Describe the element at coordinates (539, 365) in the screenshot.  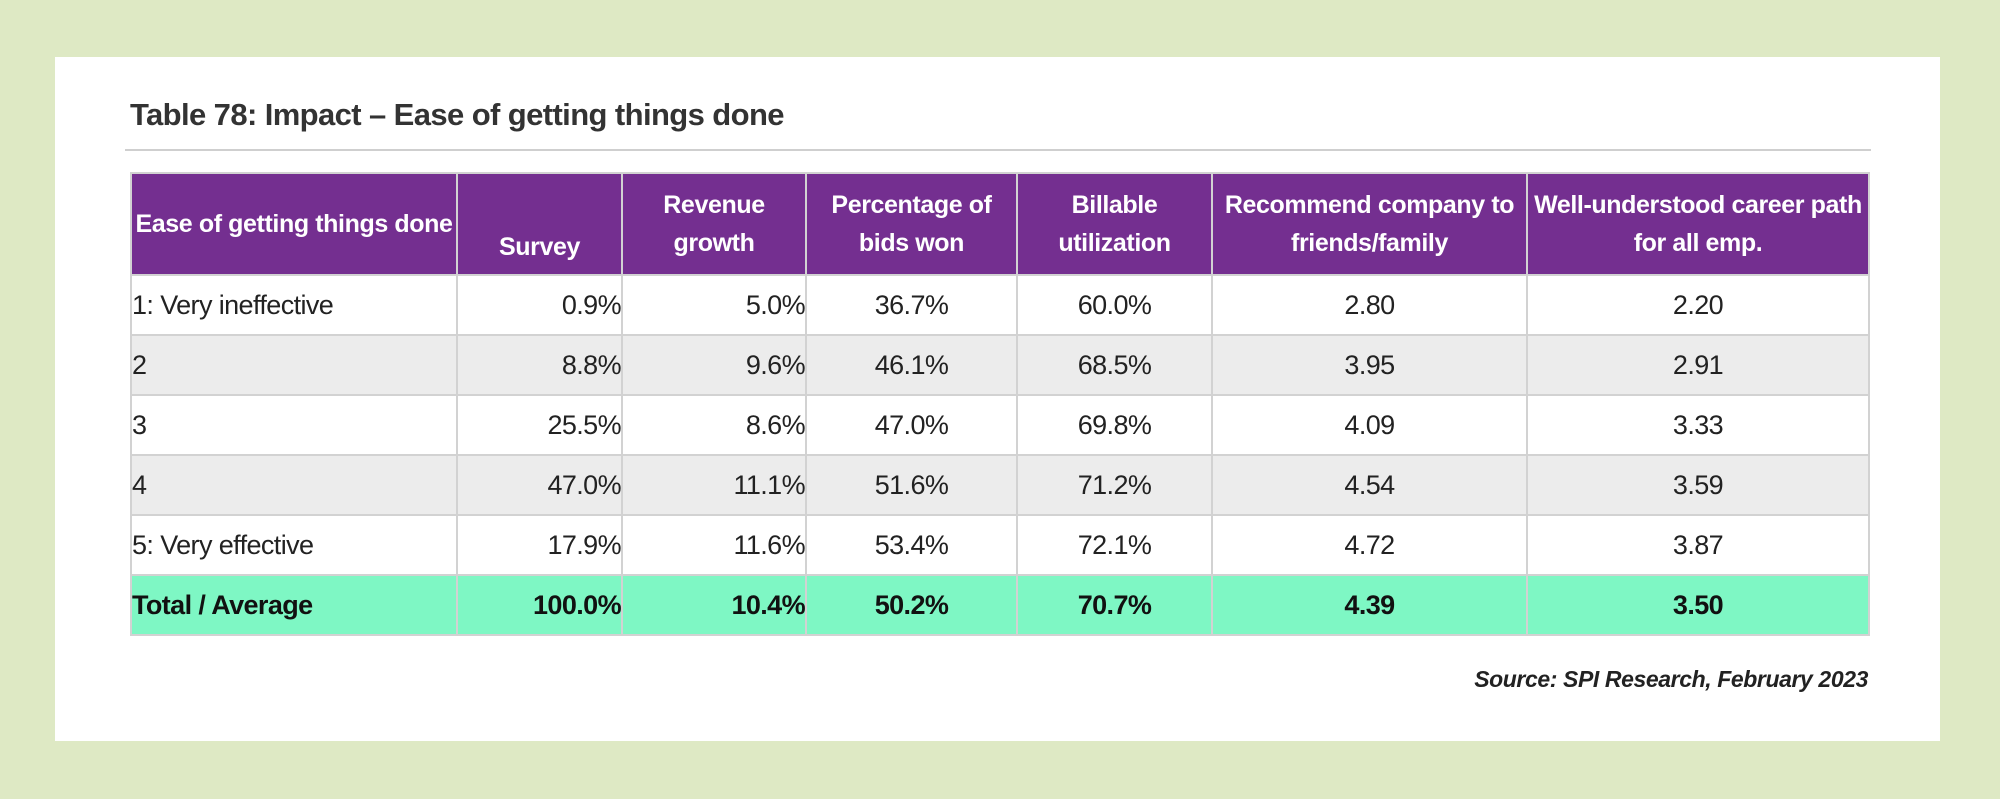
I see `table-cell: 8.8%` at that location.